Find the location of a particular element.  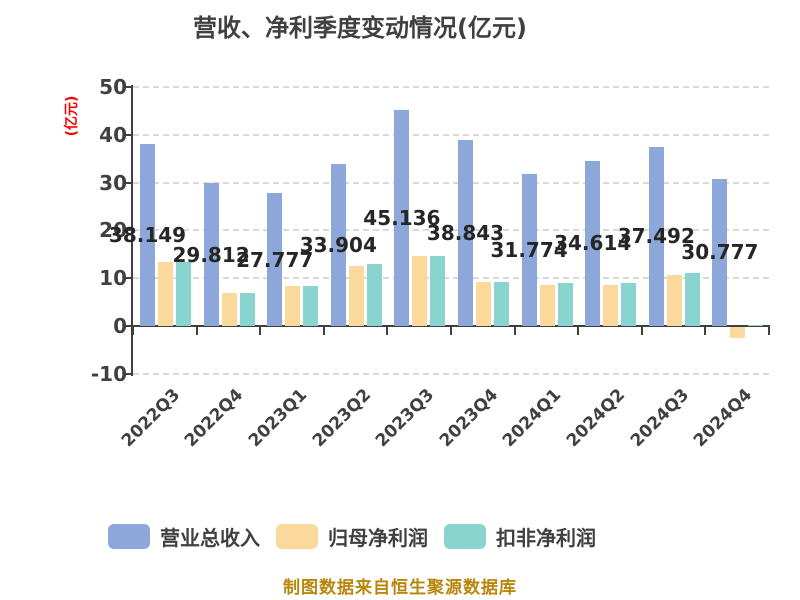

legend-item-net-profit: 归母净利润 is located at coordinates (352, 536).